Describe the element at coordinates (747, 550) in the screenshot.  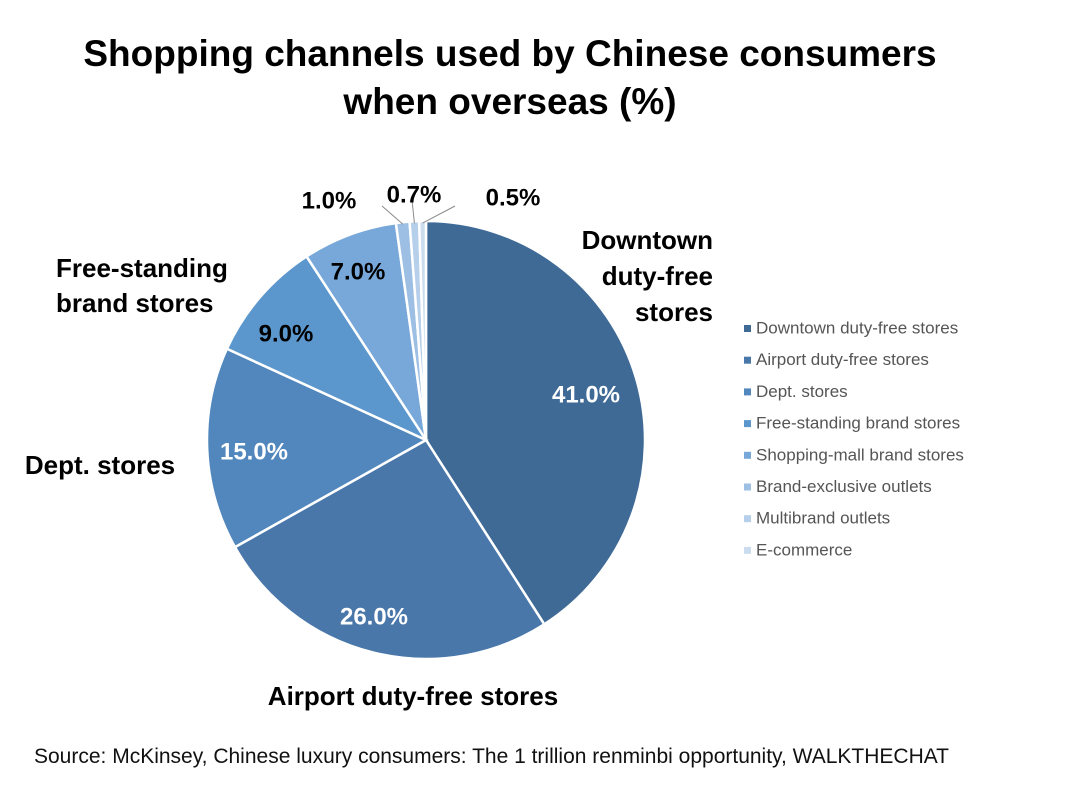
I see `legend-swatch-e-commerce` at that location.